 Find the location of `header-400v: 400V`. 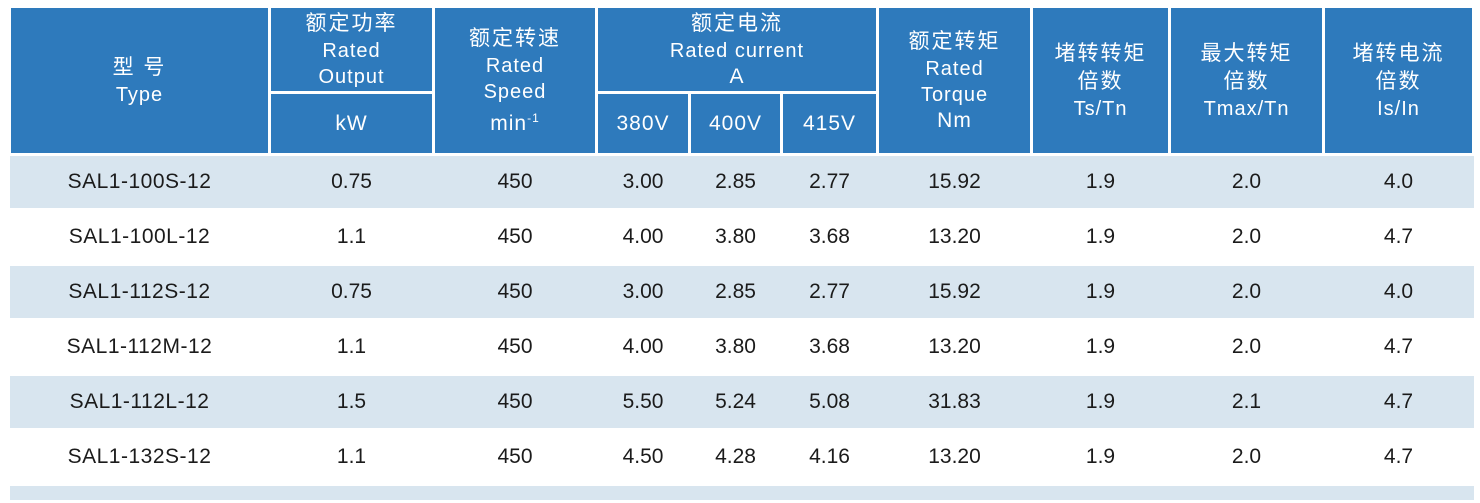

header-400v: 400V is located at coordinates (735, 123).